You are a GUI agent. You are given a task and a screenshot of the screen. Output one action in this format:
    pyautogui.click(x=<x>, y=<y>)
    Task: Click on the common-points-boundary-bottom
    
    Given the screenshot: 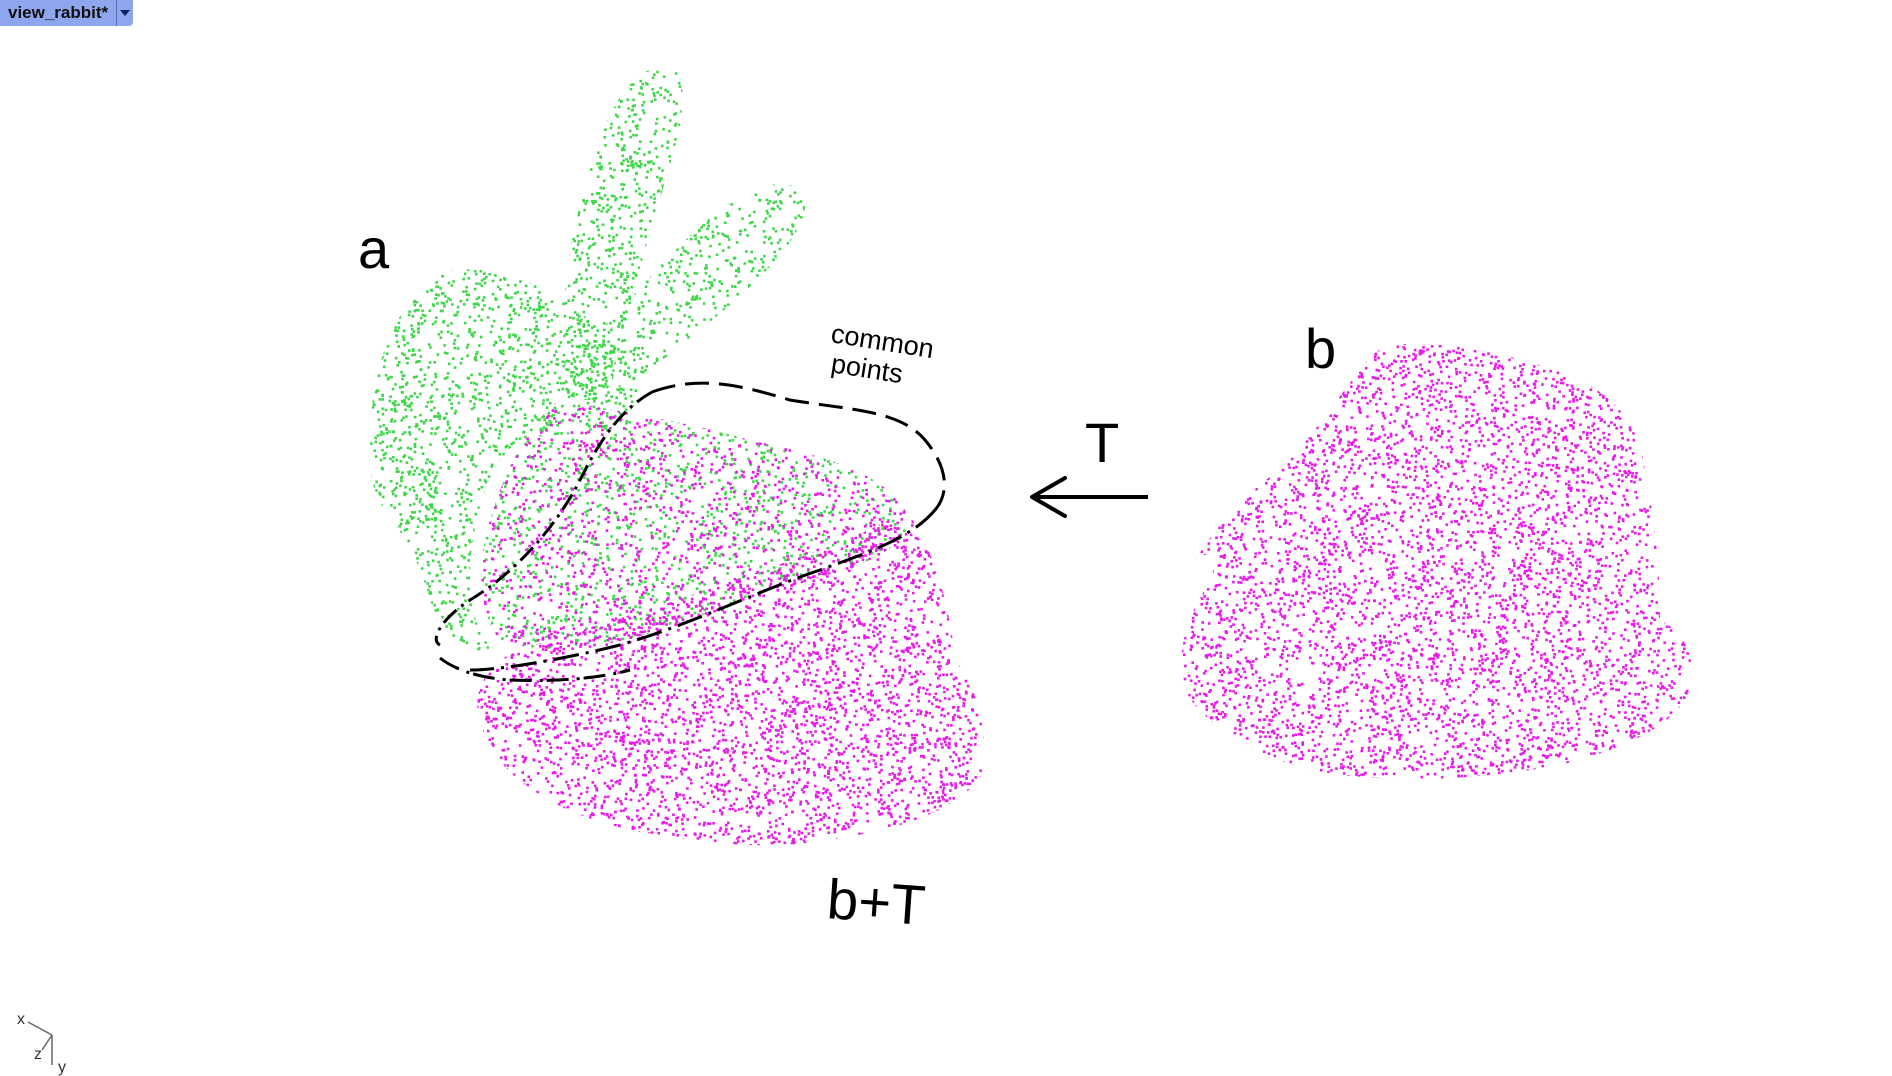 What is the action you would take?
    pyautogui.click(x=535, y=669)
    